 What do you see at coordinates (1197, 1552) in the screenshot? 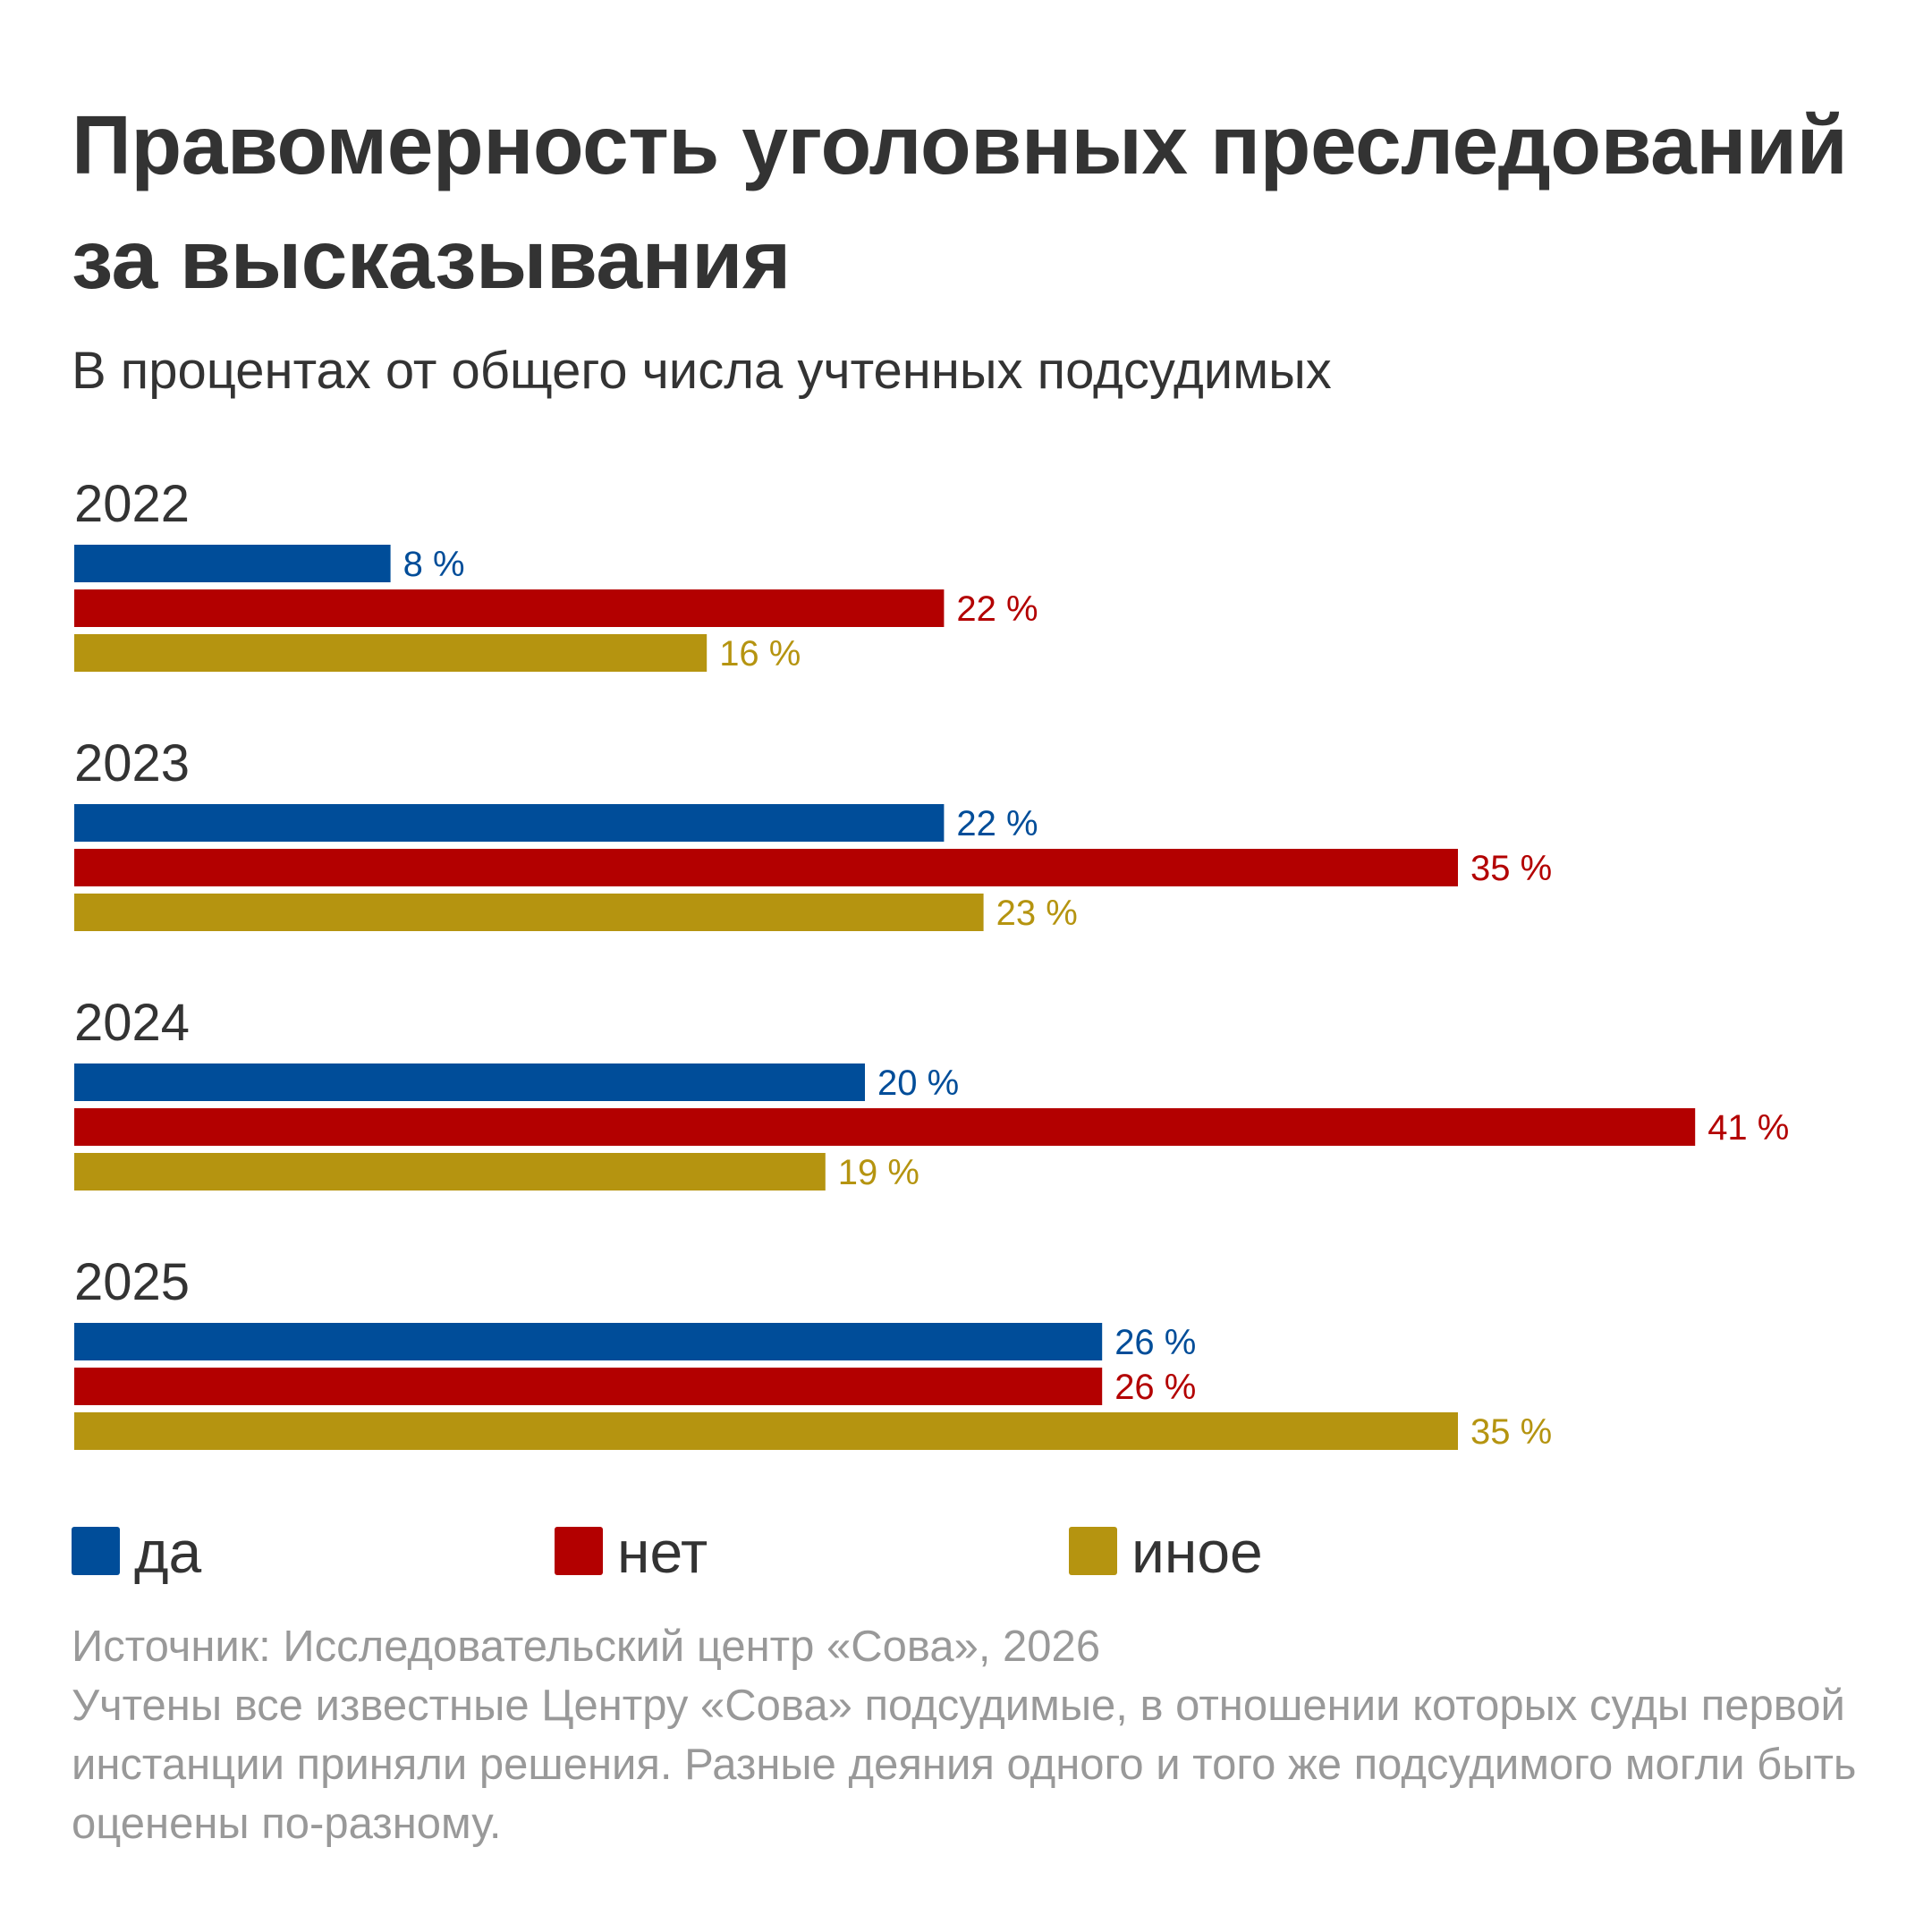
I see `legend-label-other: иное` at bounding box center [1197, 1552].